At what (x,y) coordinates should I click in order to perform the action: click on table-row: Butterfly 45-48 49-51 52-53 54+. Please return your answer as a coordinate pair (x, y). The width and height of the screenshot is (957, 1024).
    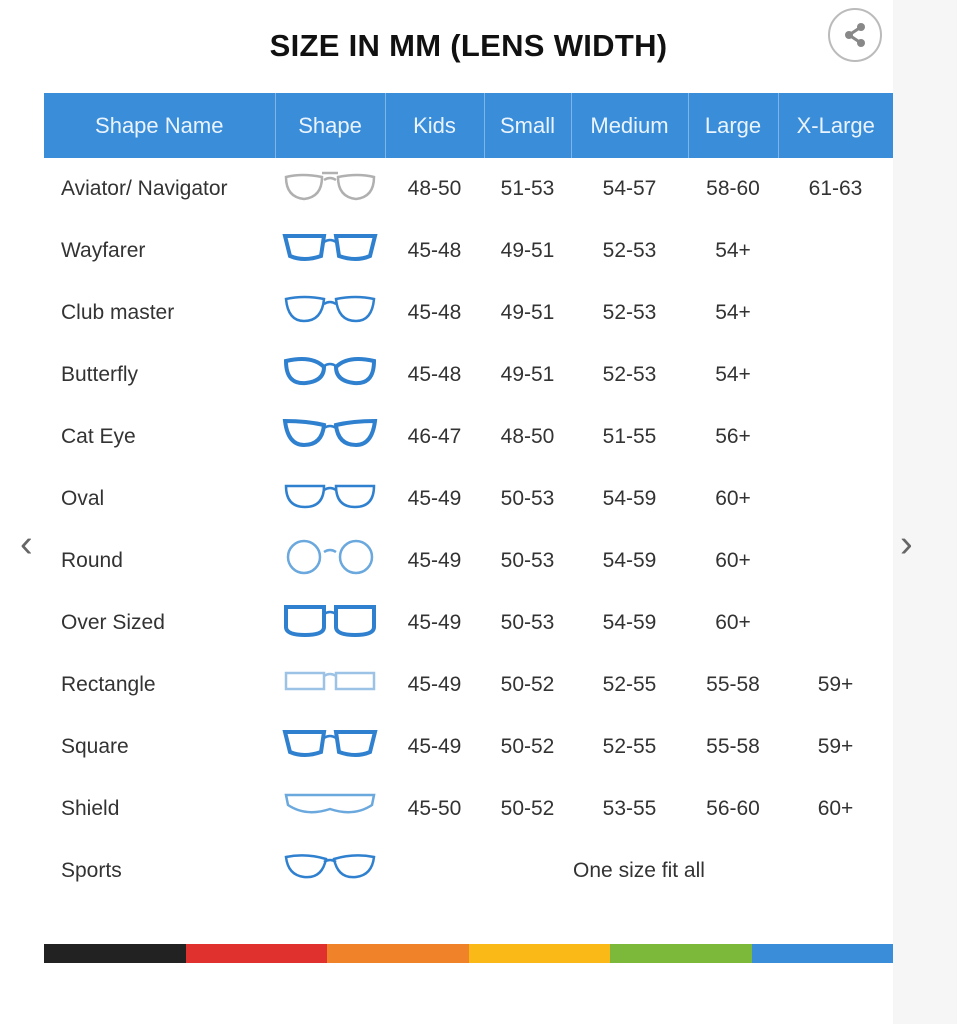
    Looking at the image, I should click on (468, 375).